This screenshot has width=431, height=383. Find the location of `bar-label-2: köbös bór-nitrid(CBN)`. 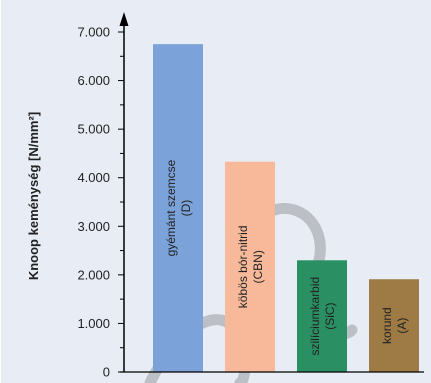

bar-label-2: köbös bór-nitrid(CBN) is located at coordinates (250, 266).